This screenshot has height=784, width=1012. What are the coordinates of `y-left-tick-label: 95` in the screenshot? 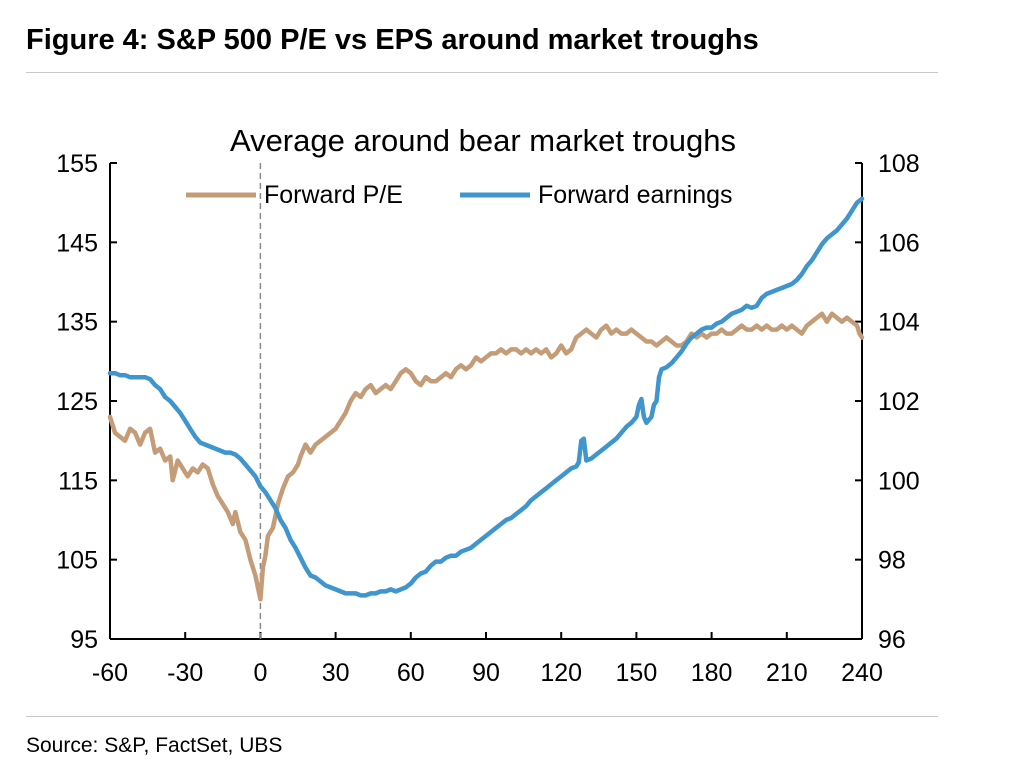 It's located at (84, 640).